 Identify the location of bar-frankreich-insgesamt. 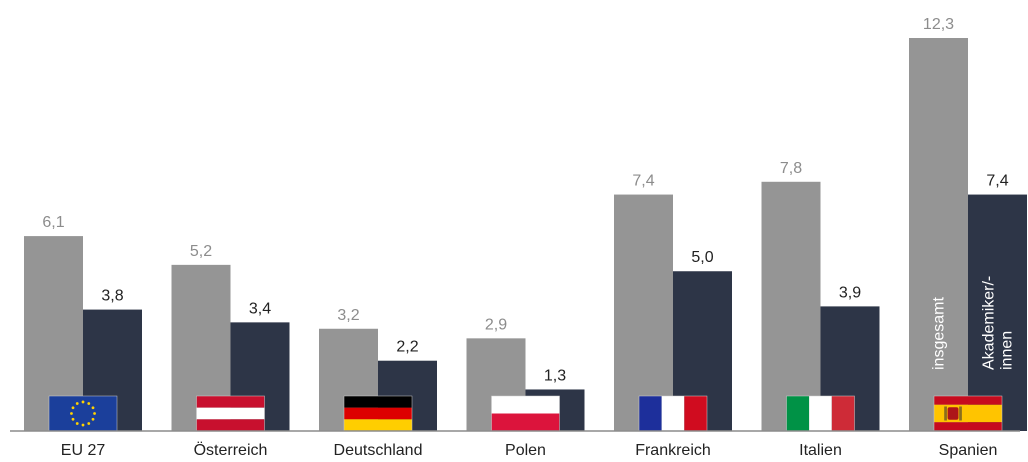
(643, 312).